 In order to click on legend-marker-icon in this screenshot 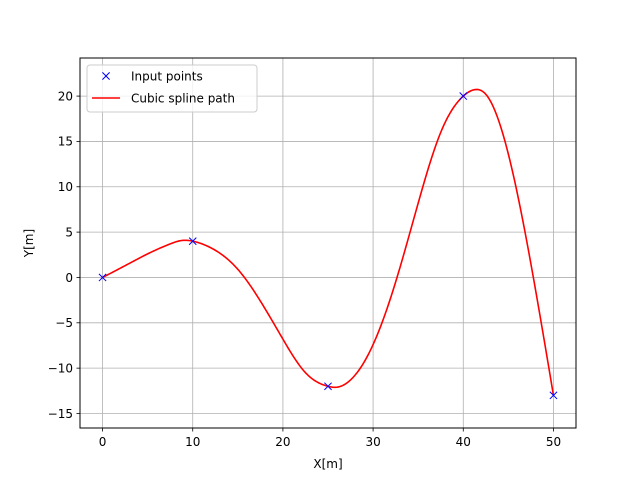, I will do `click(106, 76)`.